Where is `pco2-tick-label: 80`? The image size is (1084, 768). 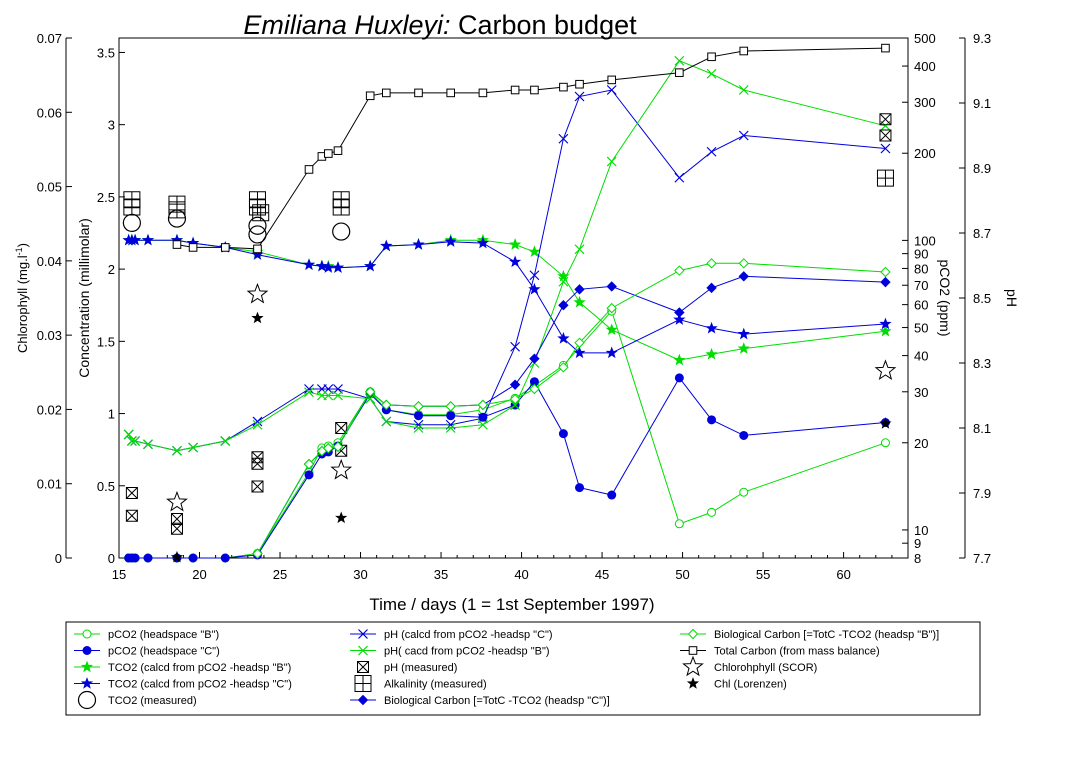
pco2-tick-label: 80 is located at coordinates (921, 268).